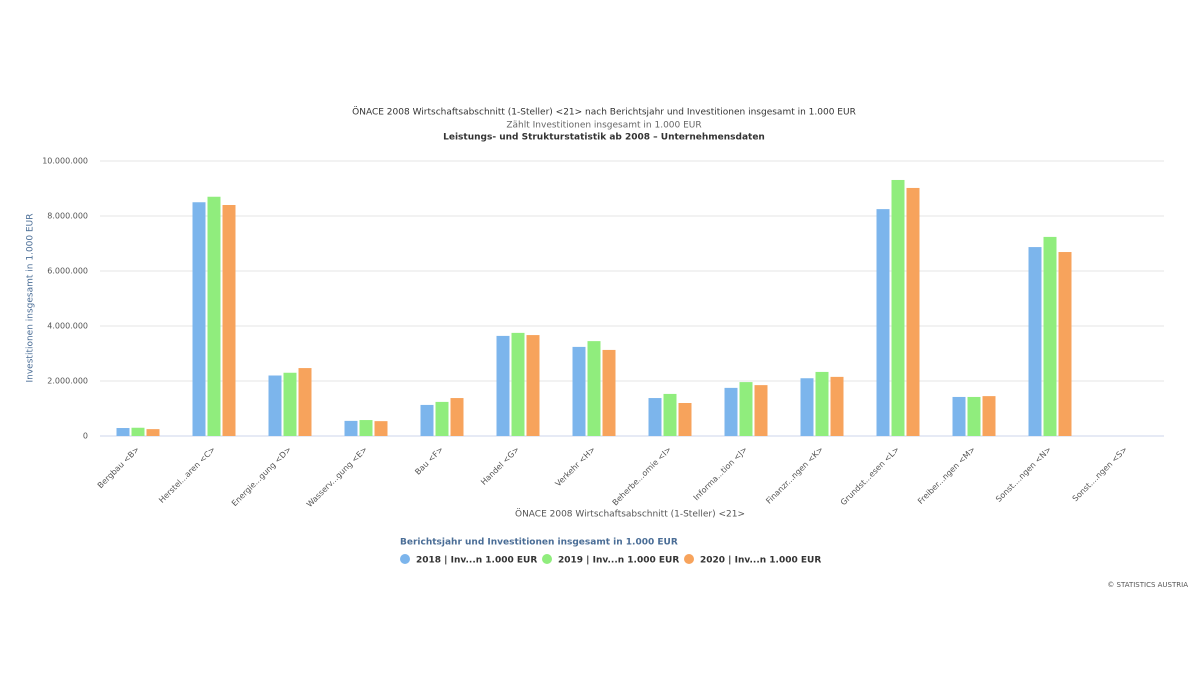 Image resolution: width=1200 pixels, height=679 pixels. Describe the element at coordinates (720, 473) in the screenshot. I see `x-tick-label: Informa...tion <J>` at that location.